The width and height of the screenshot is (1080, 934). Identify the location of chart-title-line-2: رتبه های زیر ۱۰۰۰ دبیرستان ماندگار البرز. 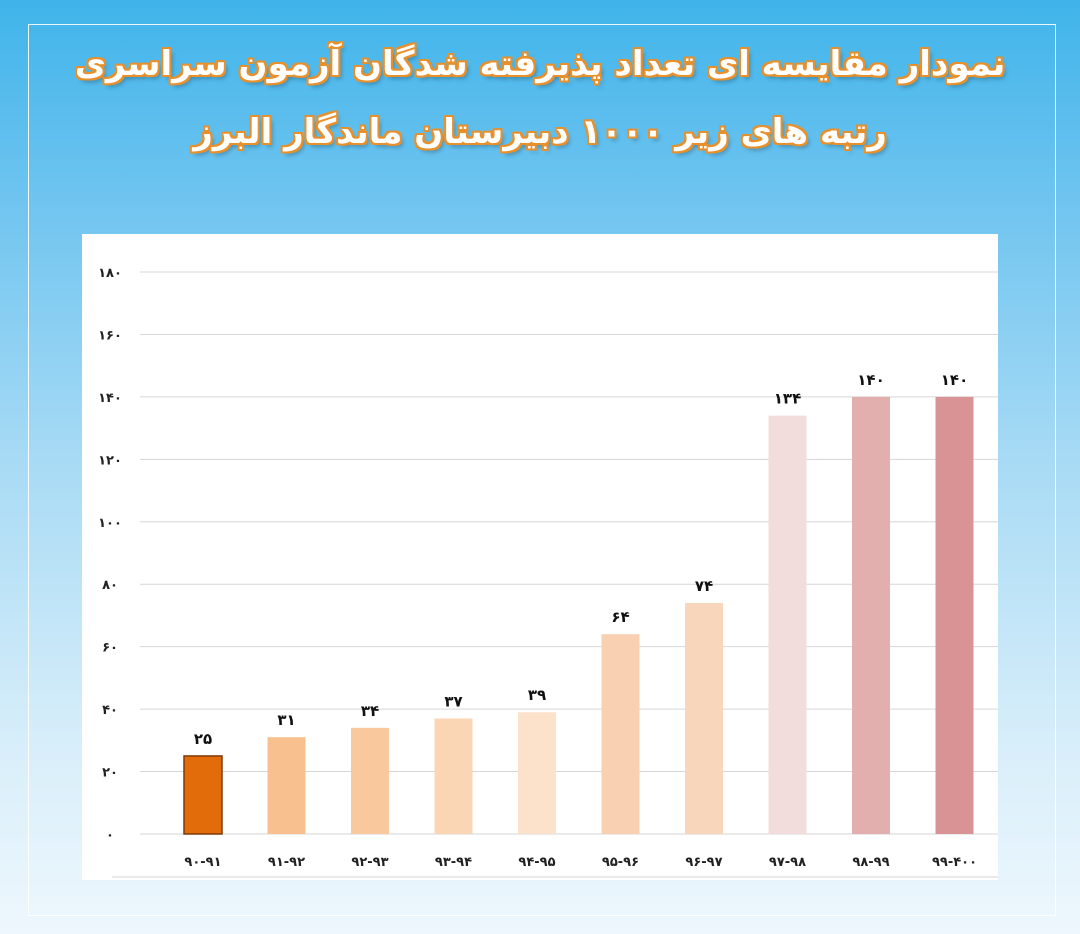
(540, 132).